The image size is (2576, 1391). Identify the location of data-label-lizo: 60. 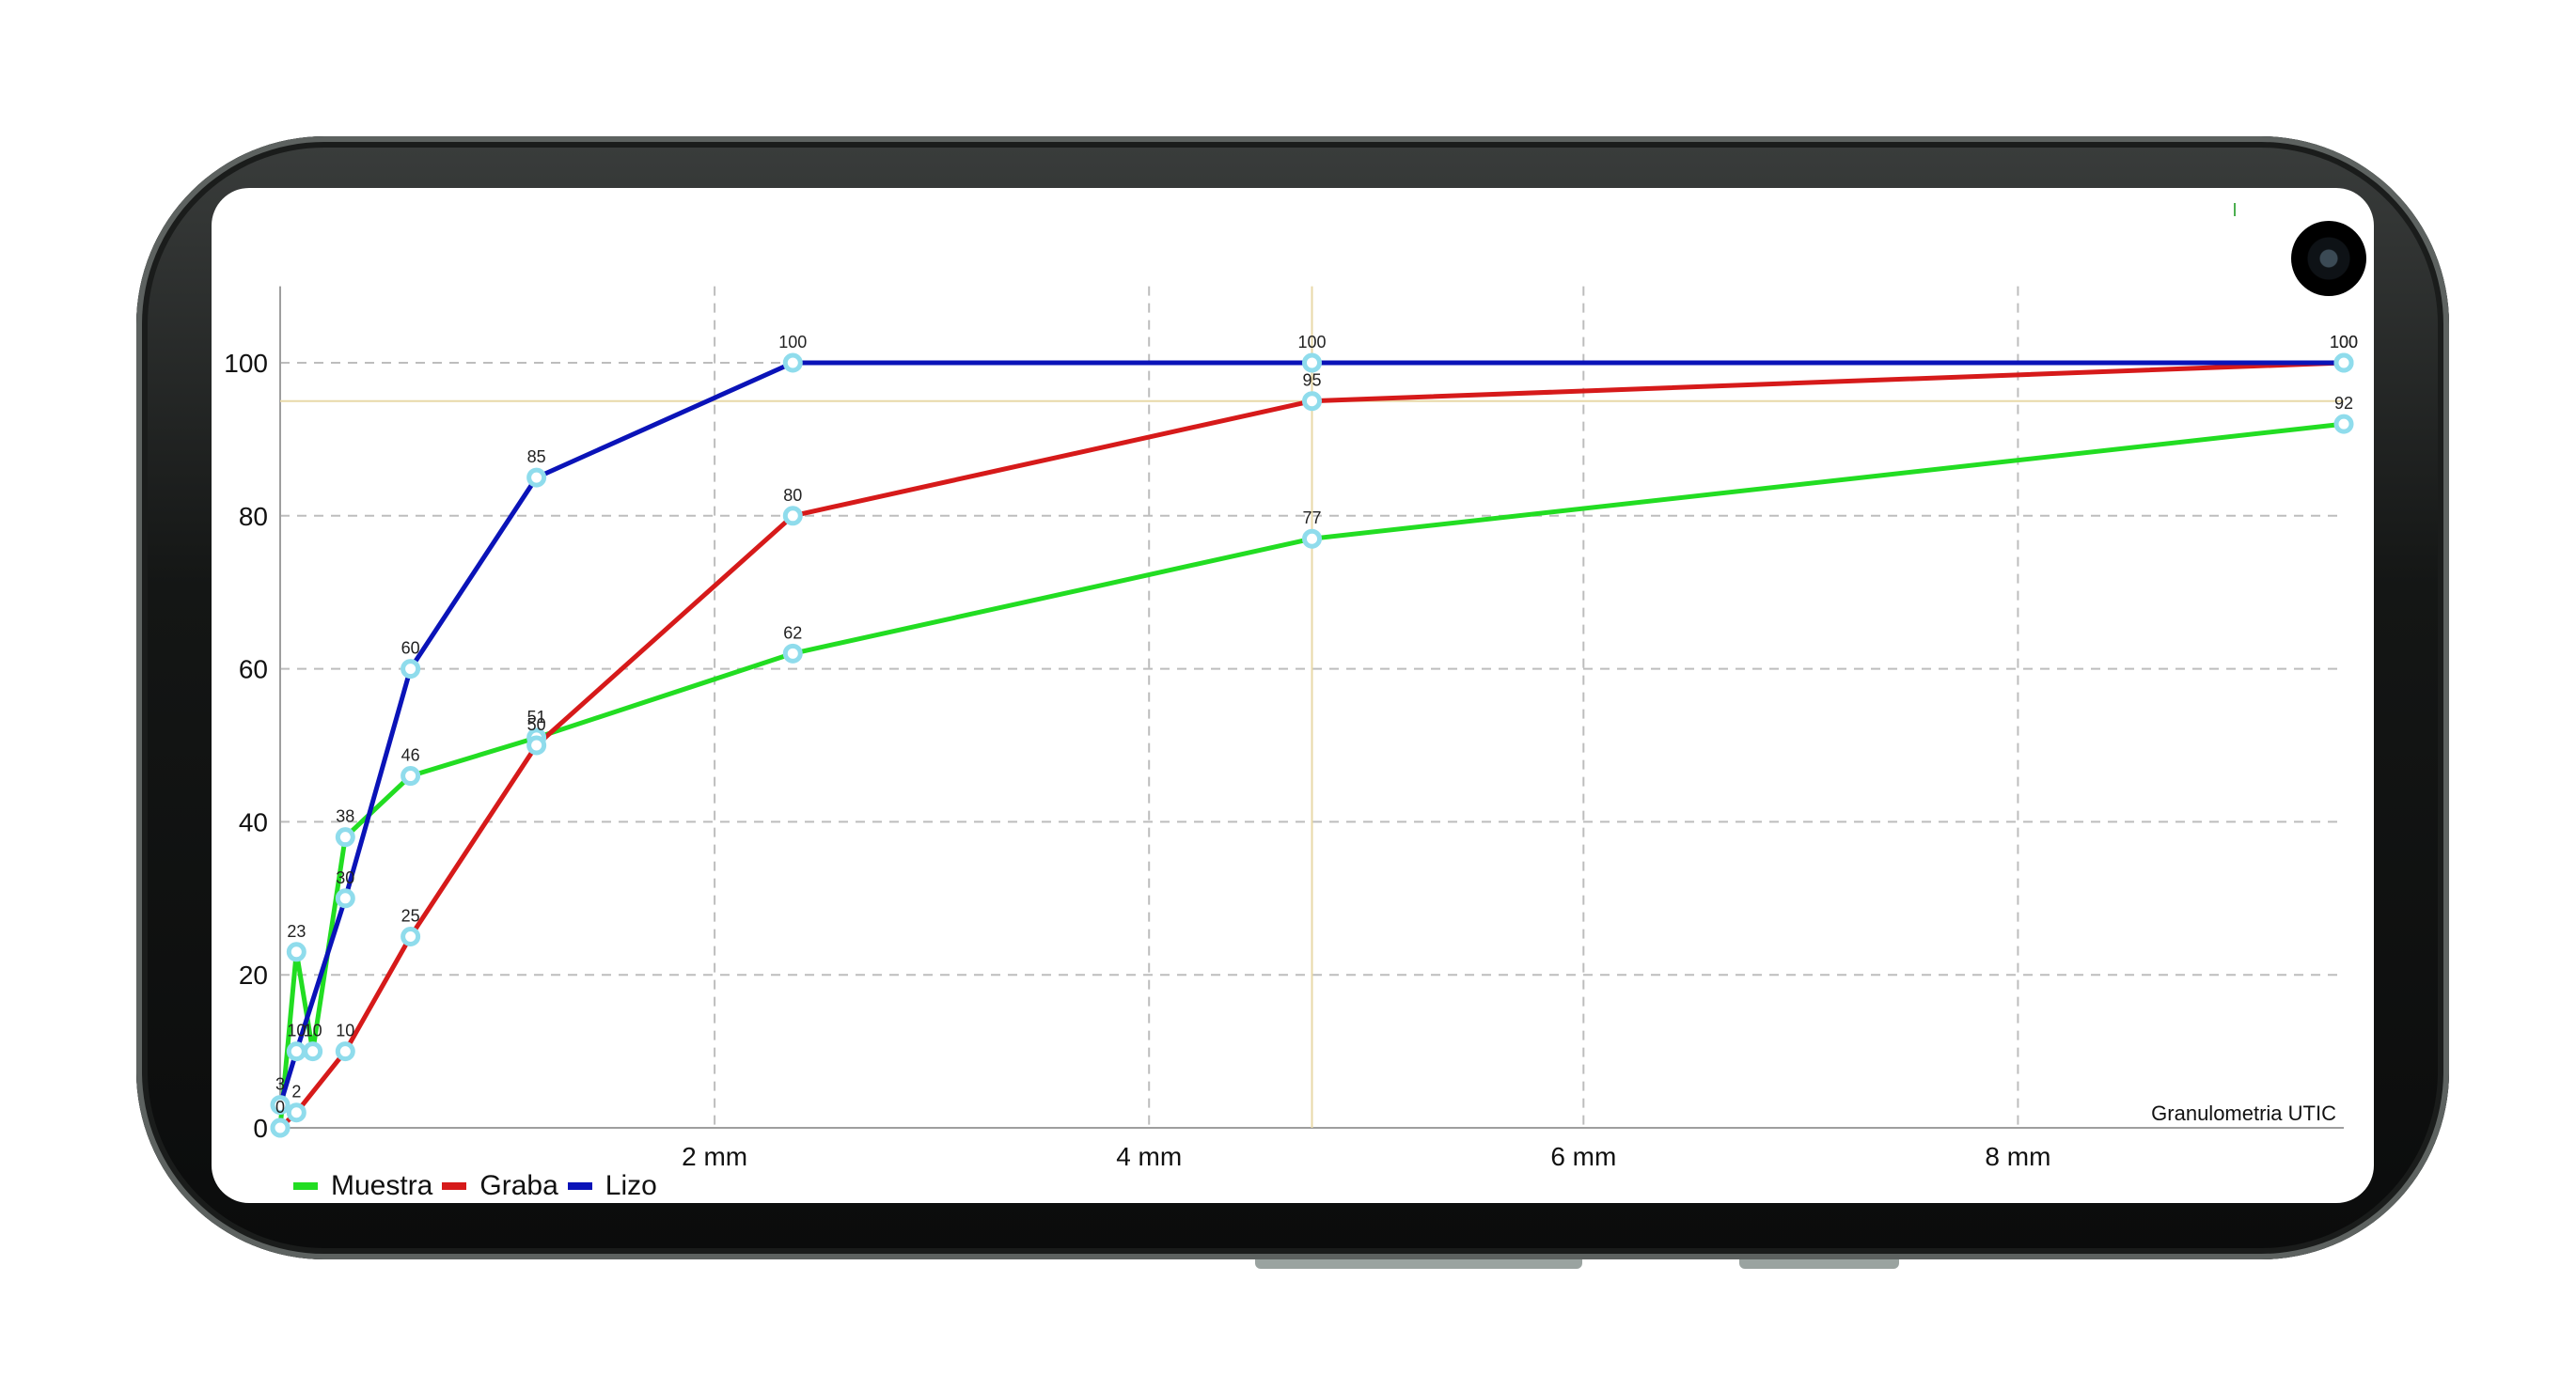
(411, 649).